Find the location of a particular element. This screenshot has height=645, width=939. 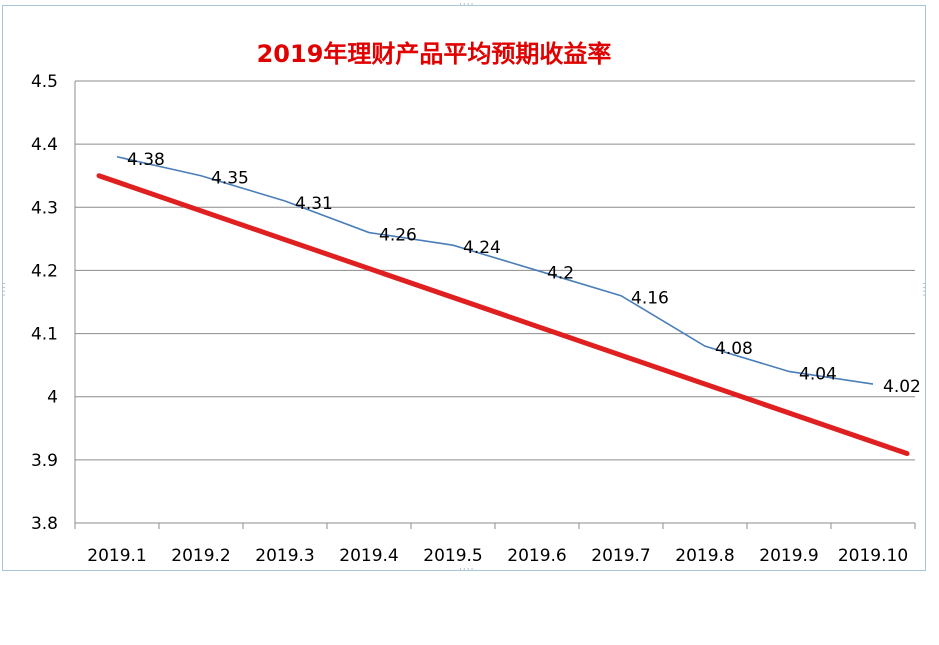

data-label-2019.5: 4.24 is located at coordinates (482, 248).